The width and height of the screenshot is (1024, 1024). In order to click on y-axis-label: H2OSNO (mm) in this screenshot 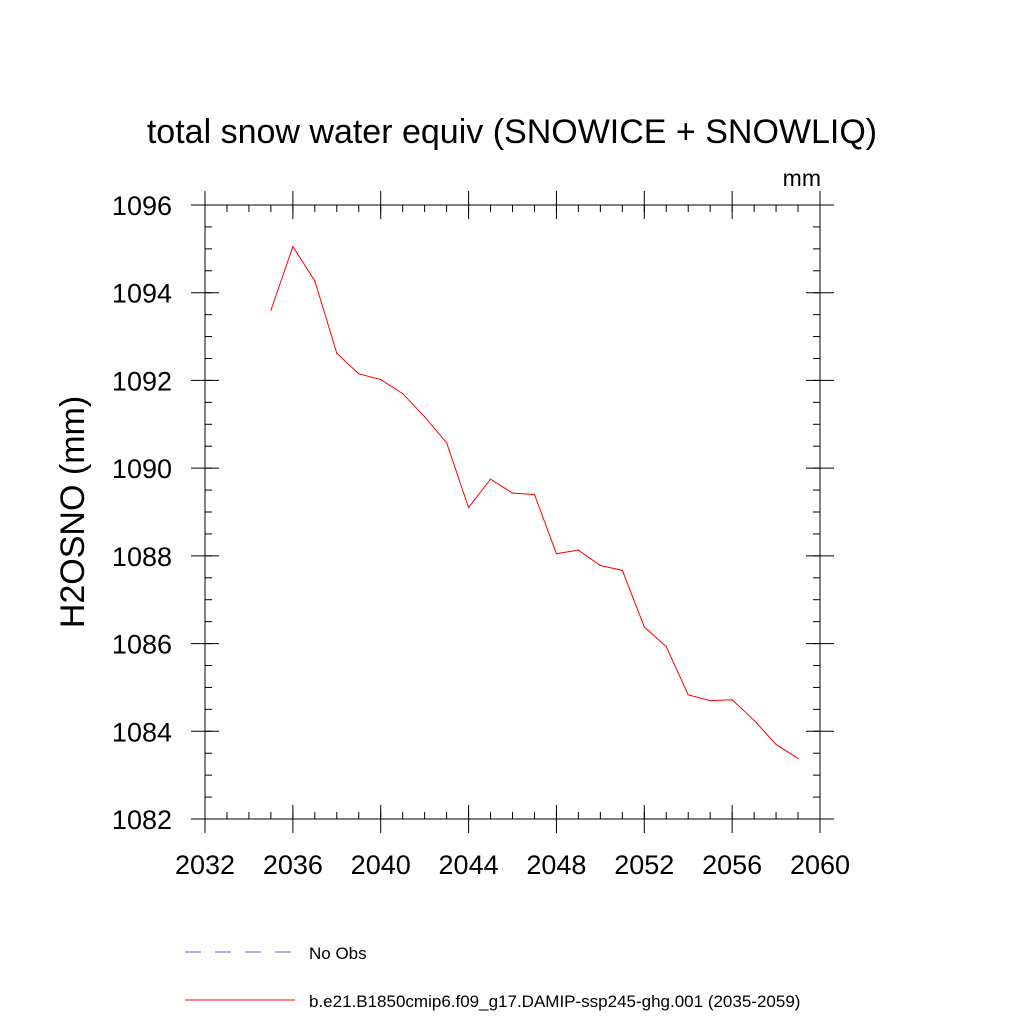, I will do `click(73, 512)`.